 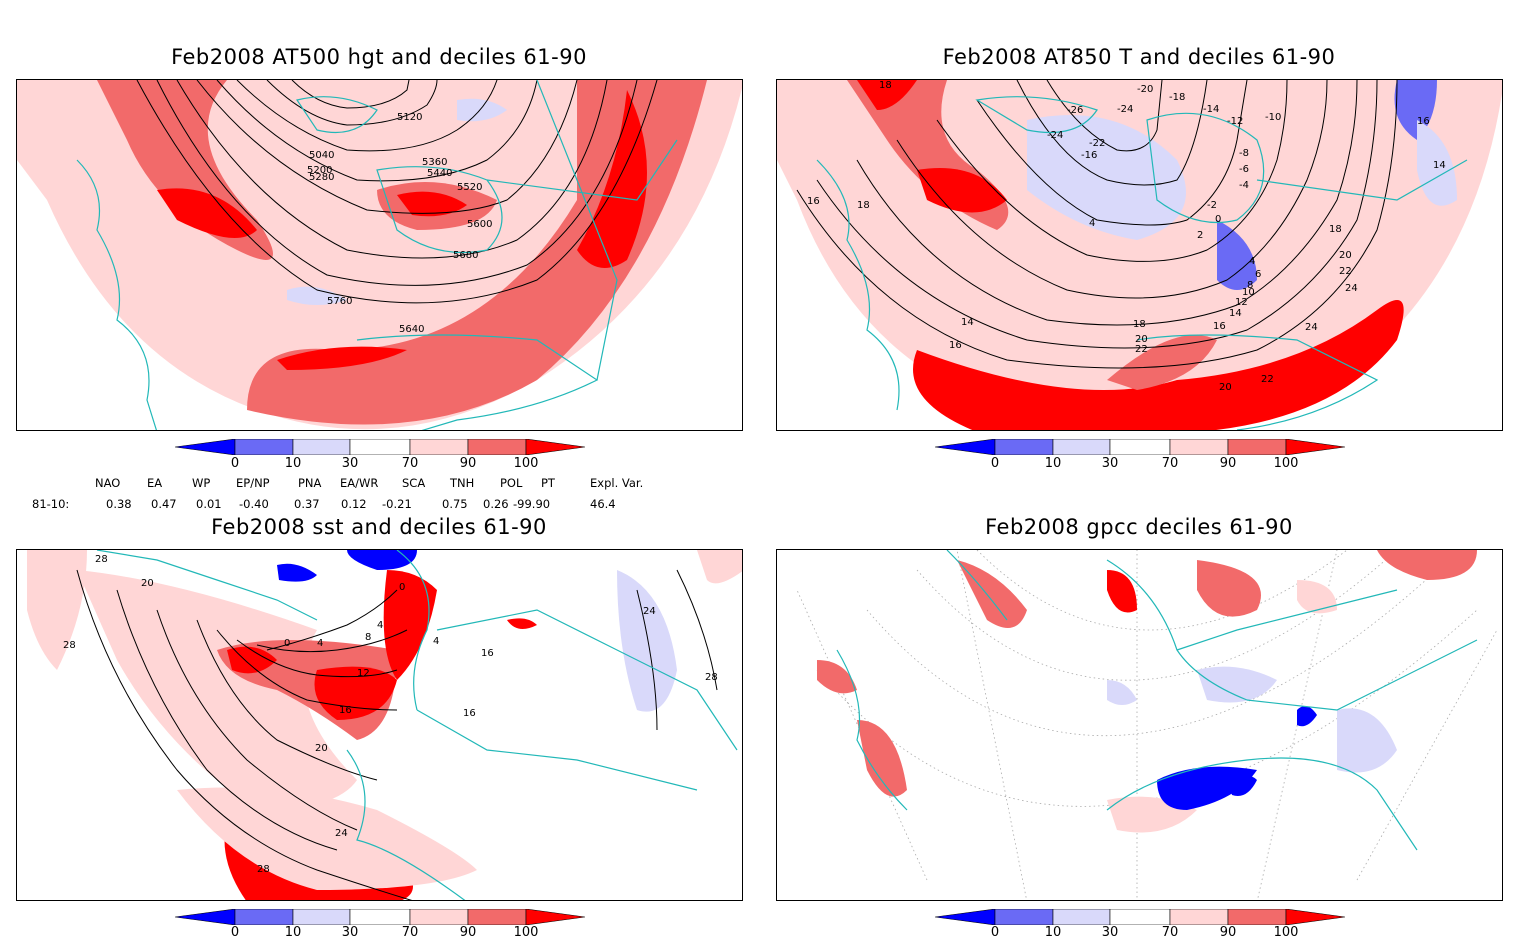 What do you see at coordinates (434, 162) in the screenshot?
I see `contour-label: 5360` at bounding box center [434, 162].